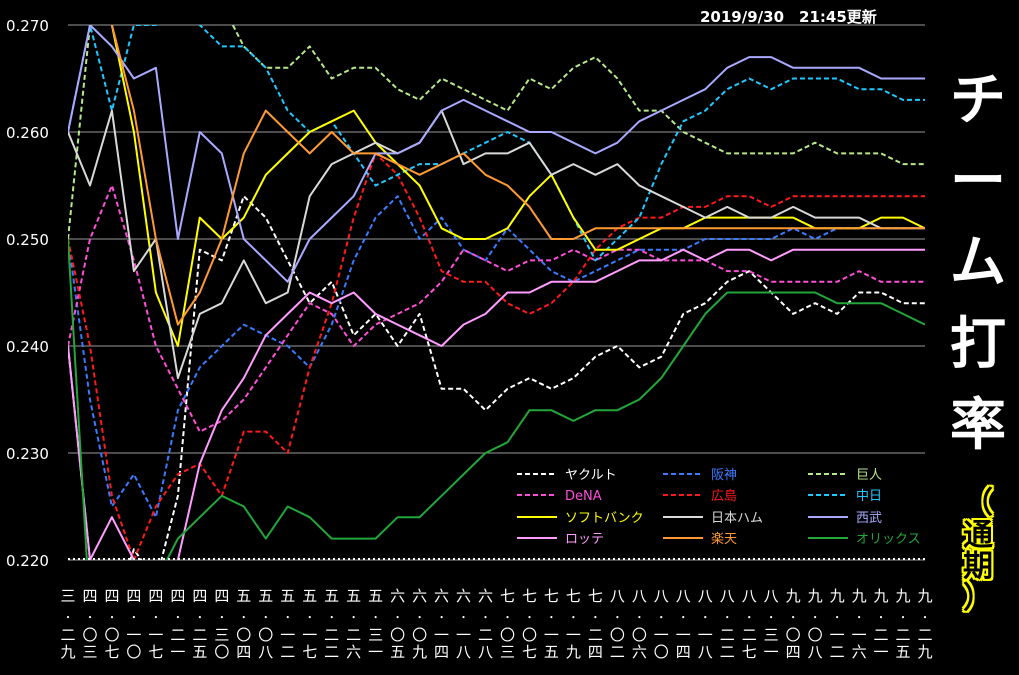 This screenshot has height=675, width=1019. Describe the element at coordinates (485, 624) in the screenshot. I see `x-tick-label: 六・二八` at that location.